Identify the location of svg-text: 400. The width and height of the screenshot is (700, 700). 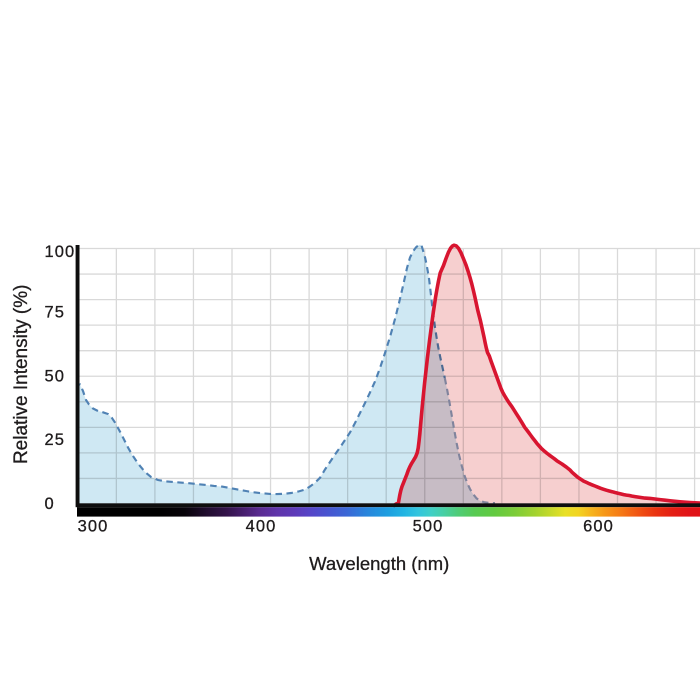
(261, 526).